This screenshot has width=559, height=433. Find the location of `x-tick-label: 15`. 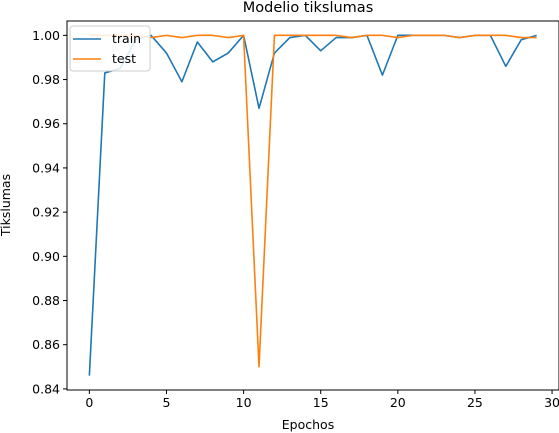

x-tick-label: 15 is located at coordinates (321, 402).